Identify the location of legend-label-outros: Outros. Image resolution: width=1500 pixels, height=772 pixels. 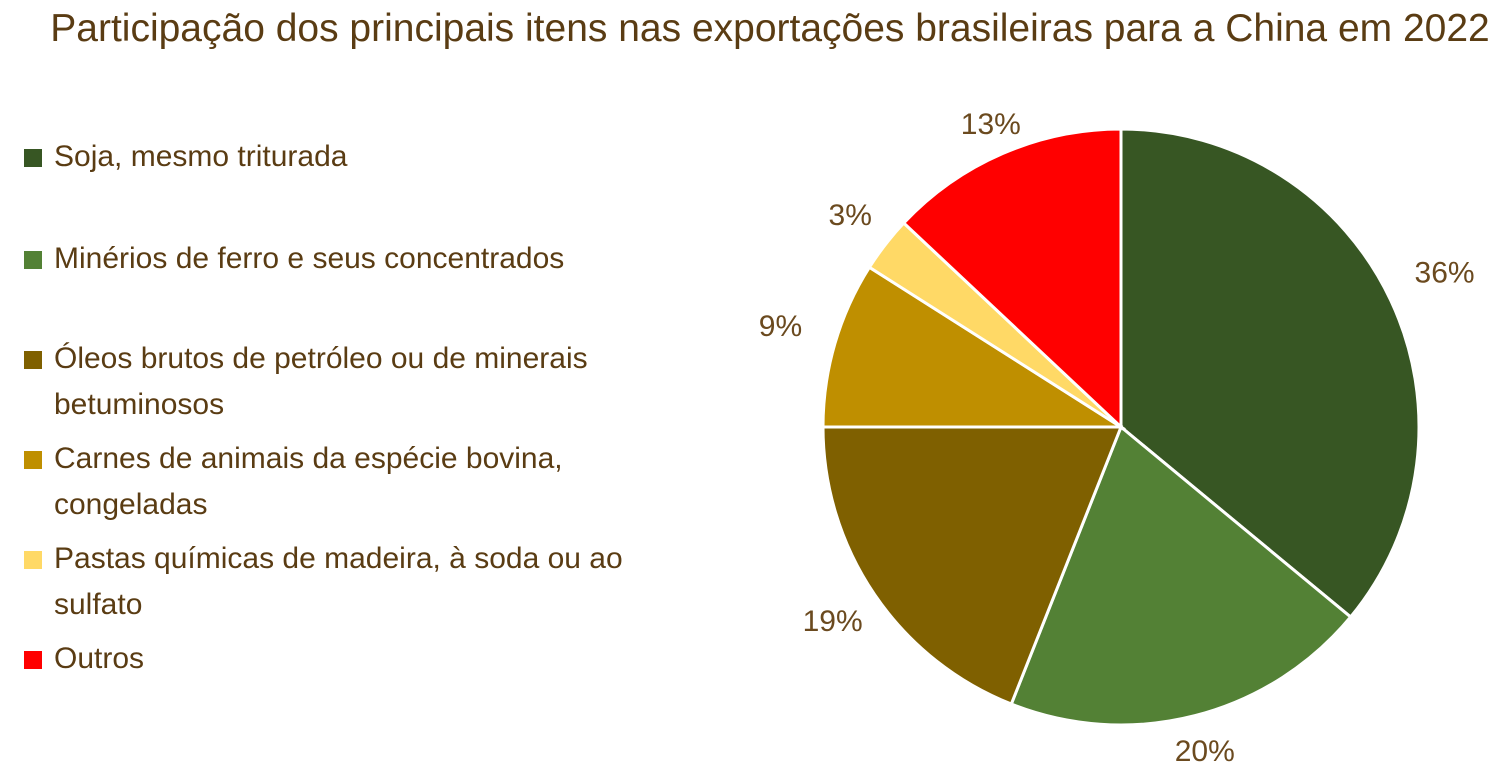
(99, 658).